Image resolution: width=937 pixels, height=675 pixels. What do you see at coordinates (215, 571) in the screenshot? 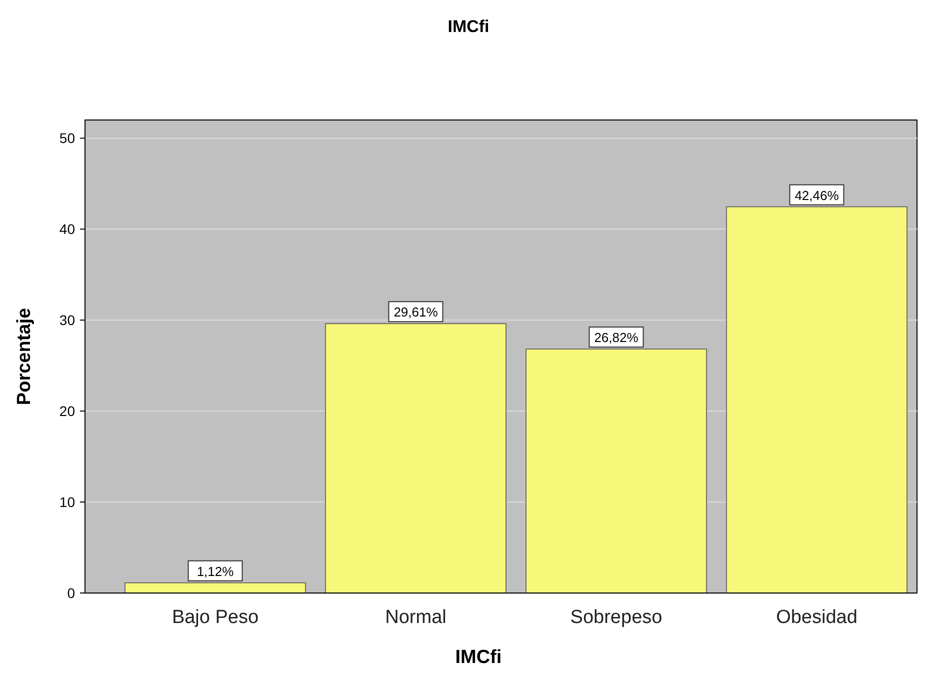
I see `data-label: 1,12%` at bounding box center [215, 571].